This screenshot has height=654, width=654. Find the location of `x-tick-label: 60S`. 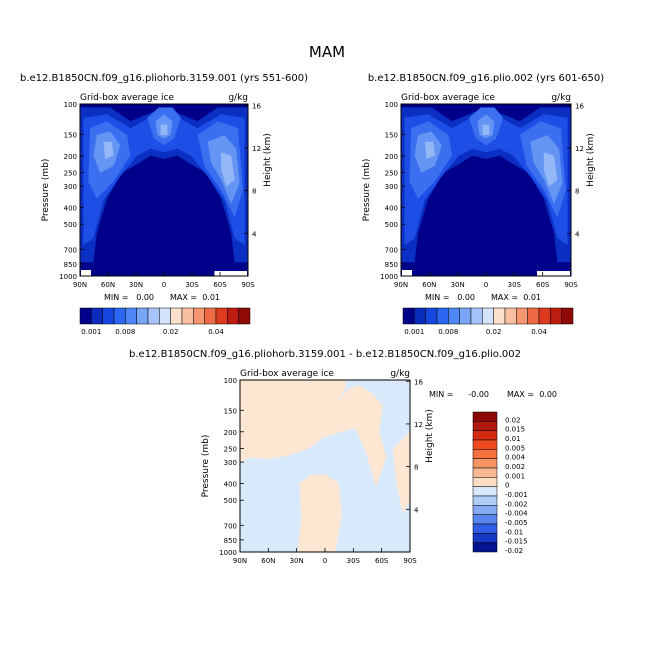

x-tick-label: 60S is located at coordinates (382, 561).